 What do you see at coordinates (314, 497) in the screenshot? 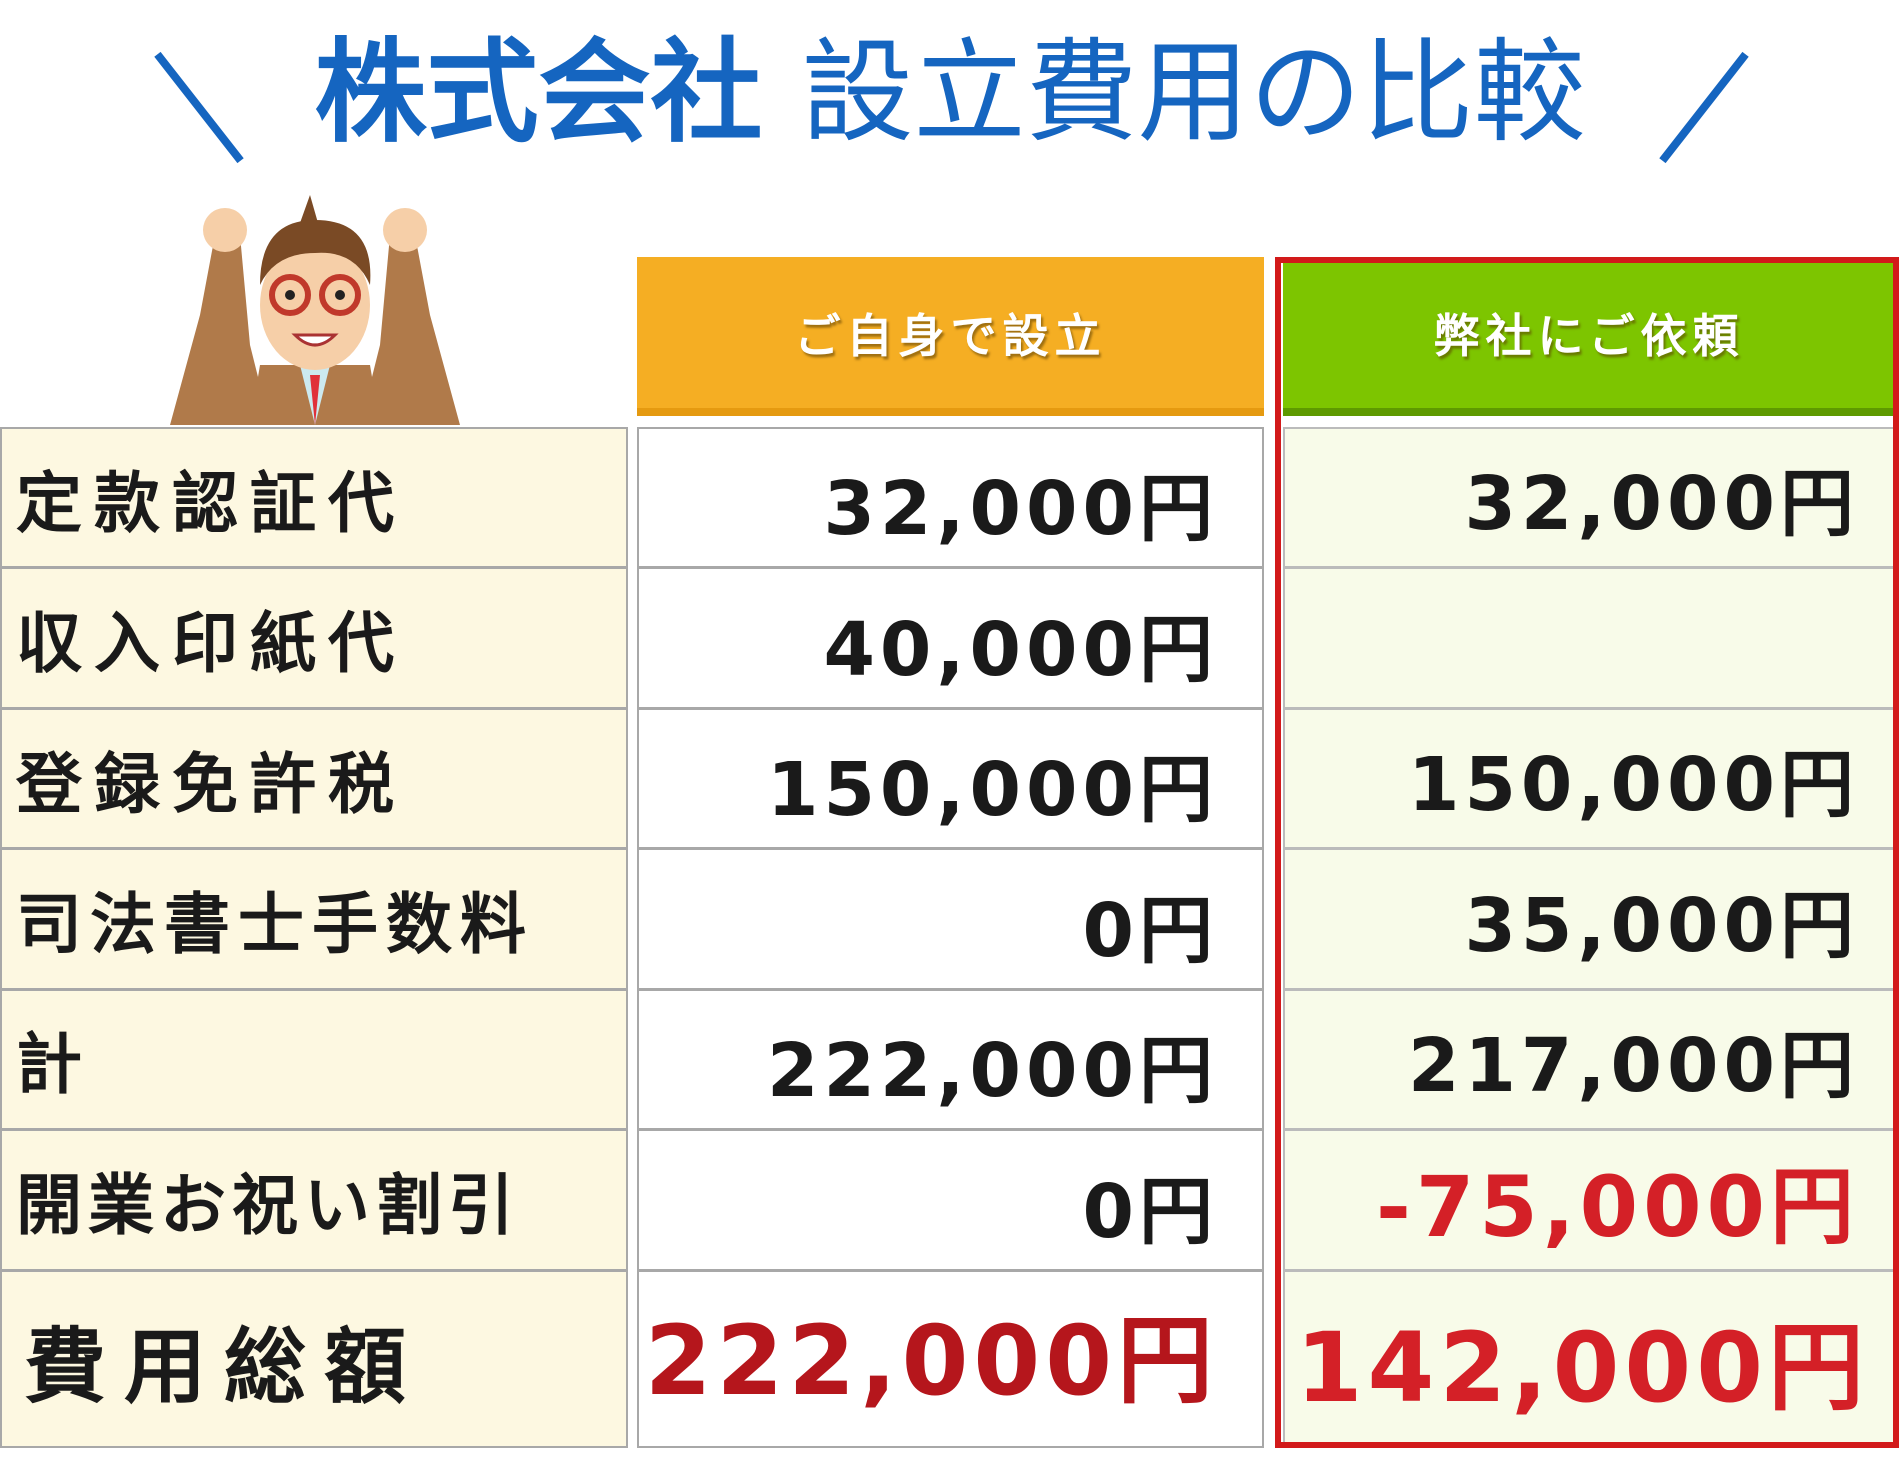
I see `row-label: 定款認証代` at bounding box center [314, 497].